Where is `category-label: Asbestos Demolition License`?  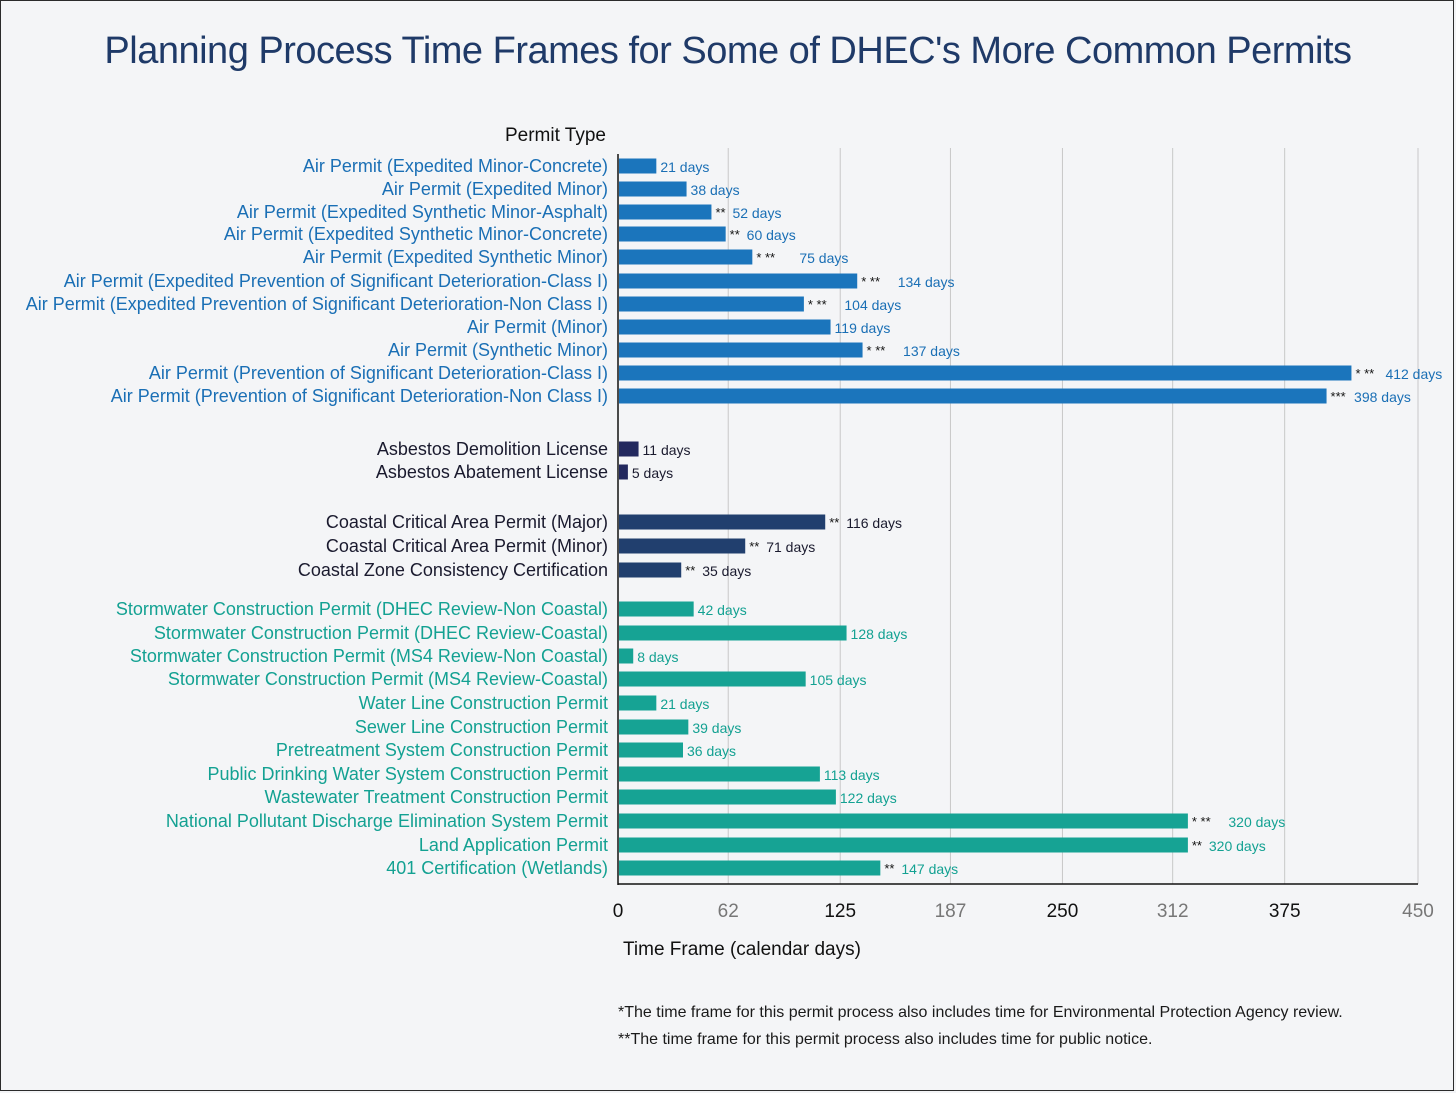
category-label: Asbestos Demolition License is located at coordinates (492, 449).